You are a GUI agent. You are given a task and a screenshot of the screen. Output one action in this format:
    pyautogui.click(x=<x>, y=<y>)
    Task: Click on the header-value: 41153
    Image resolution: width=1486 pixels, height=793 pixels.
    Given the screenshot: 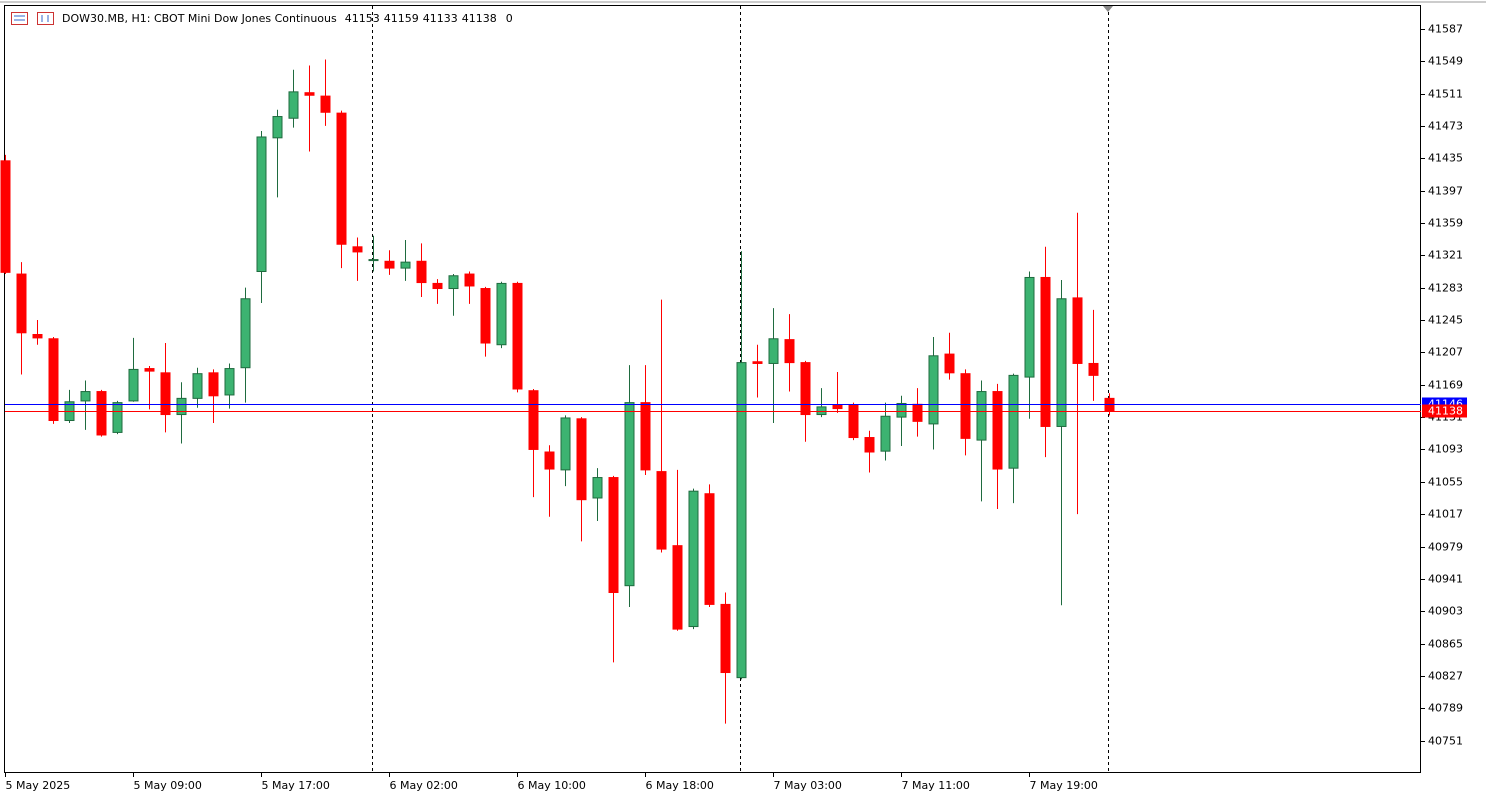 What is the action you would take?
    pyautogui.click(x=362, y=18)
    